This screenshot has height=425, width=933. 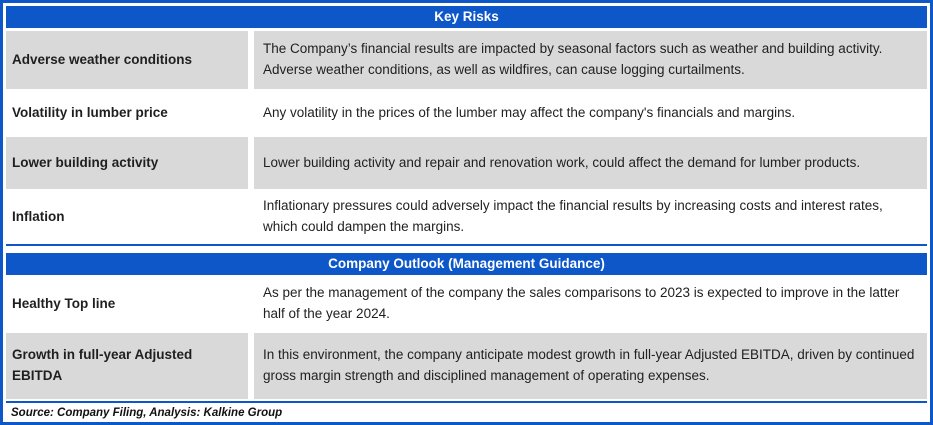 I want to click on outlook-label-top-line: Healthy Top line, so click(x=64, y=303).